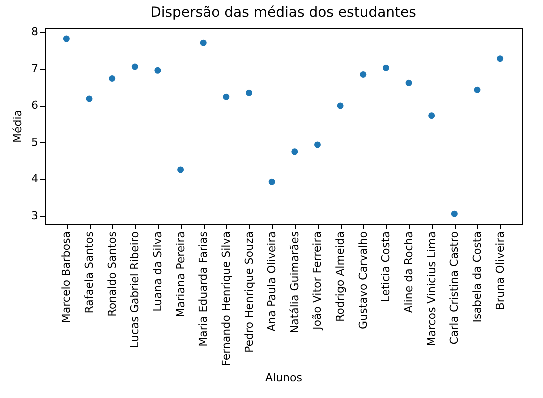 Image resolution: width=543 pixels, height=398 pixels. I want to click on y-tick-label: 3, so click(35, 215).